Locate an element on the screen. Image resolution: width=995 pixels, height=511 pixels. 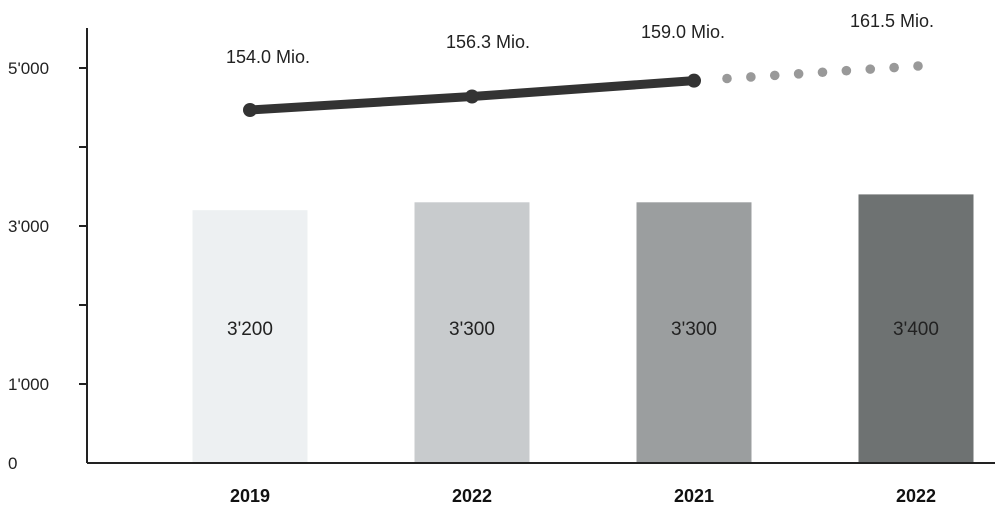
bar-value-label: 3'400 is located at coordinates (916, 329).